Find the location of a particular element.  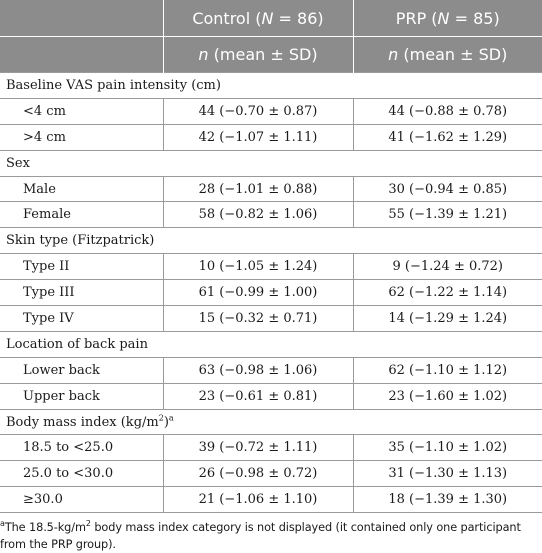

group-label: Sex is located at coordinates (271, 163).